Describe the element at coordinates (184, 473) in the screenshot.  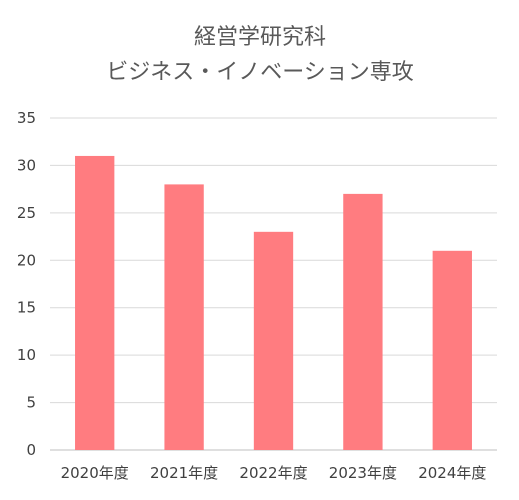
I see `x-tick-label: 2021年度` at that location.